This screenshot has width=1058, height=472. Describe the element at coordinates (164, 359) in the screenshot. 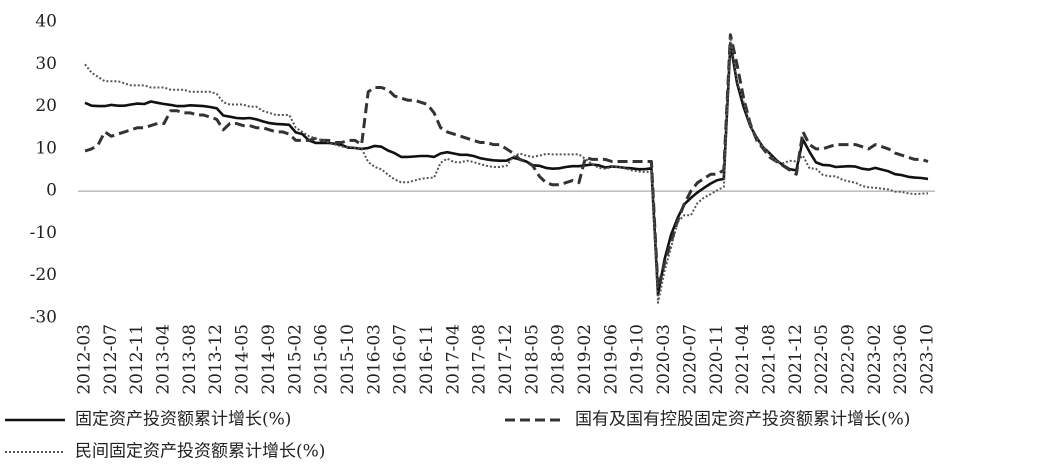

I see `x-tick-label: 2013-04` at that location.